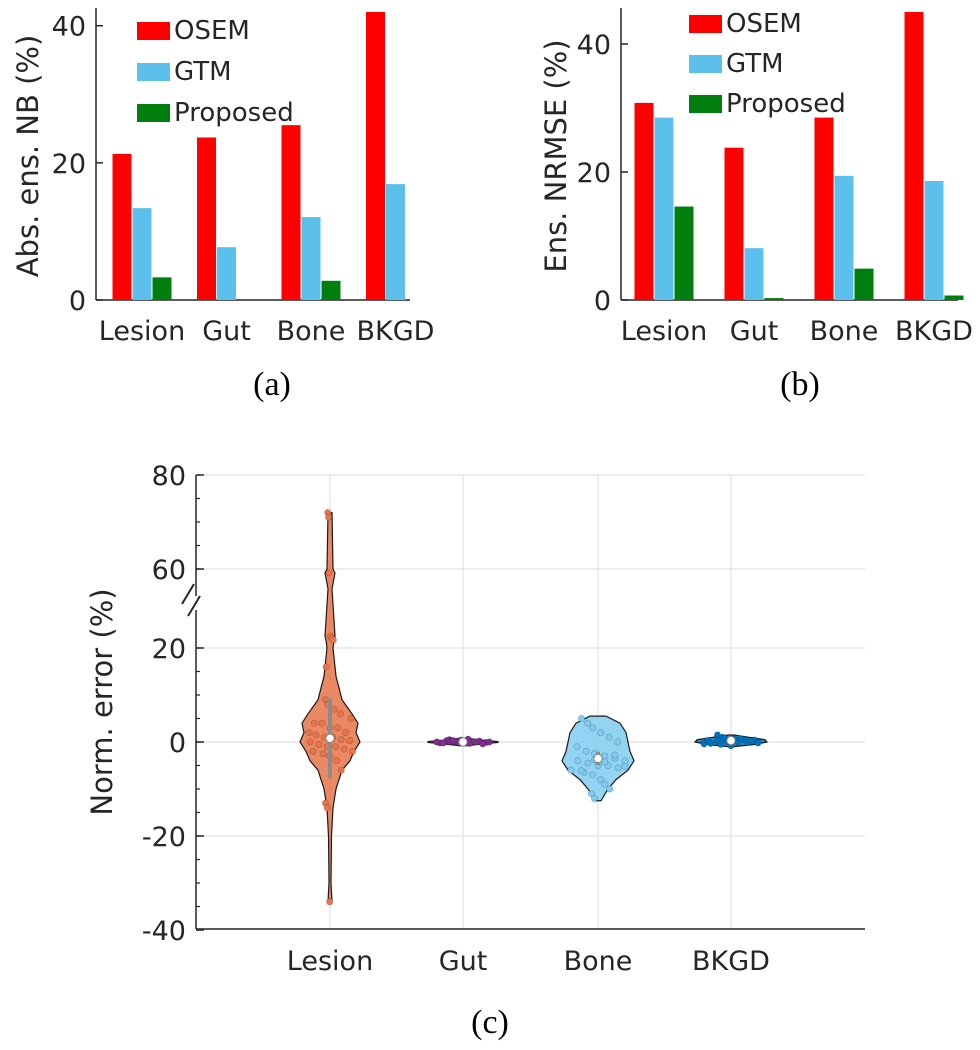  Describe the element at coordinates (800, 384) in the screenshot. I see `caption-b: (b)` at that location.